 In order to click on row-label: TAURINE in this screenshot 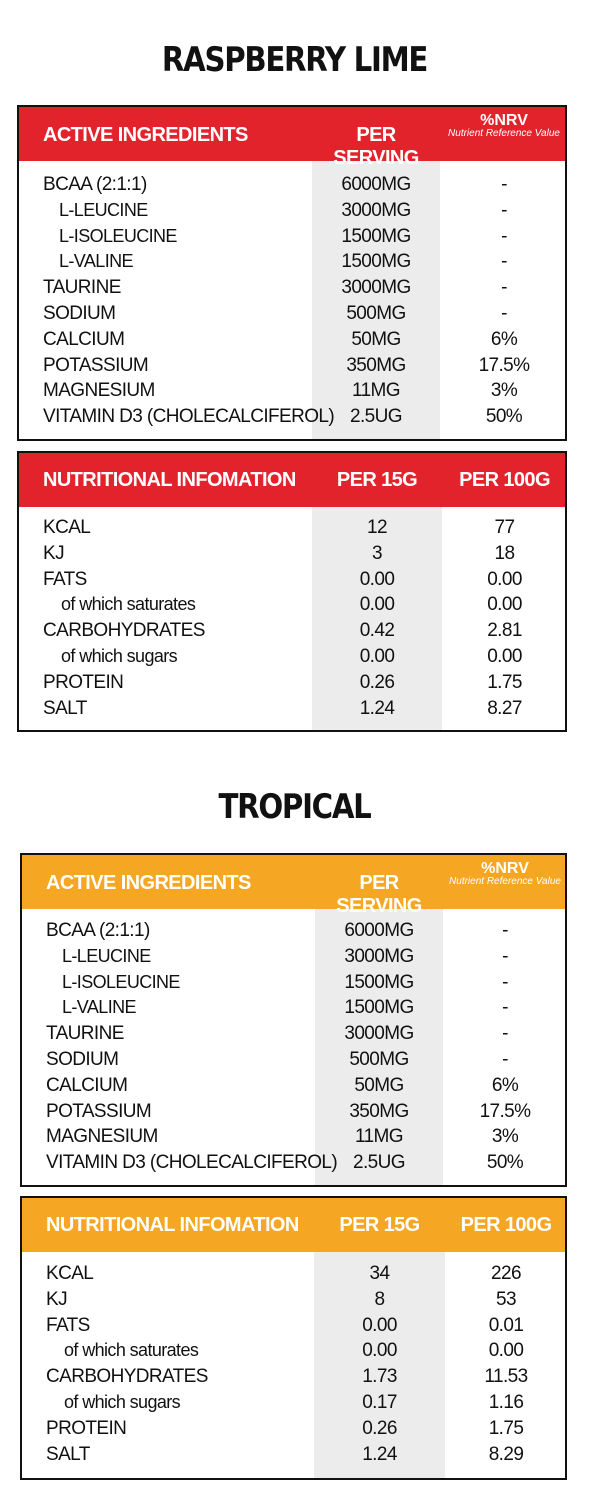, I will do `click(82, 288)`.